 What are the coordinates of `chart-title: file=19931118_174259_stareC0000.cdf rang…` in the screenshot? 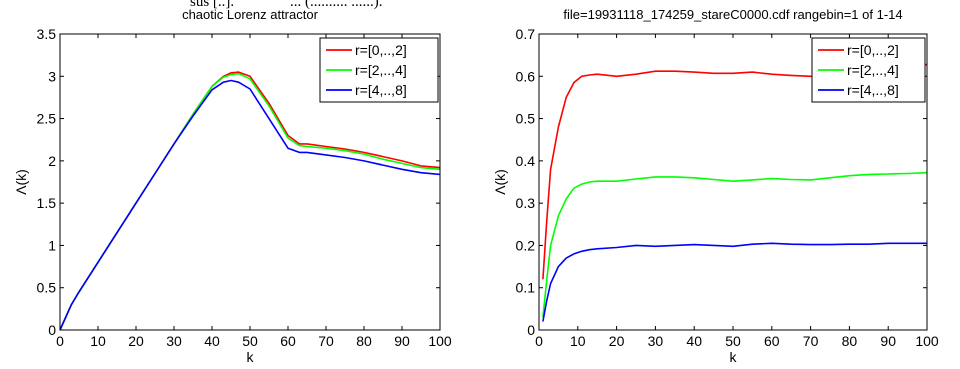 It's located at (732, 14).